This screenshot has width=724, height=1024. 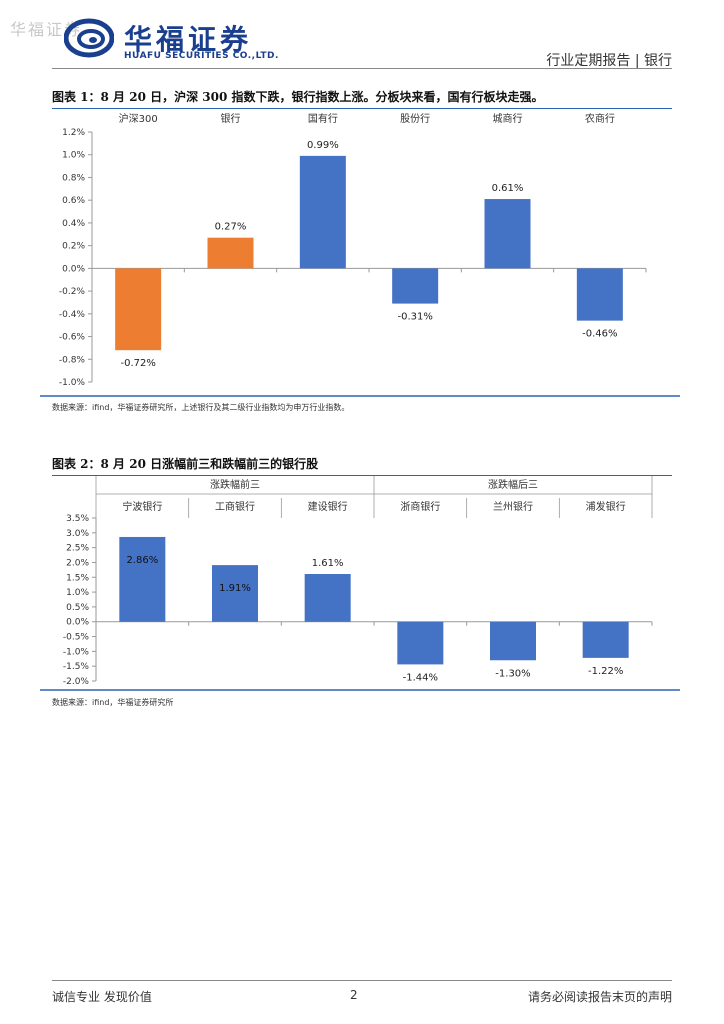 What do you see at coordinates (415, 118) in the screenshot?
I see `category-label-4: 股份行` at bounding box center [415, 118].